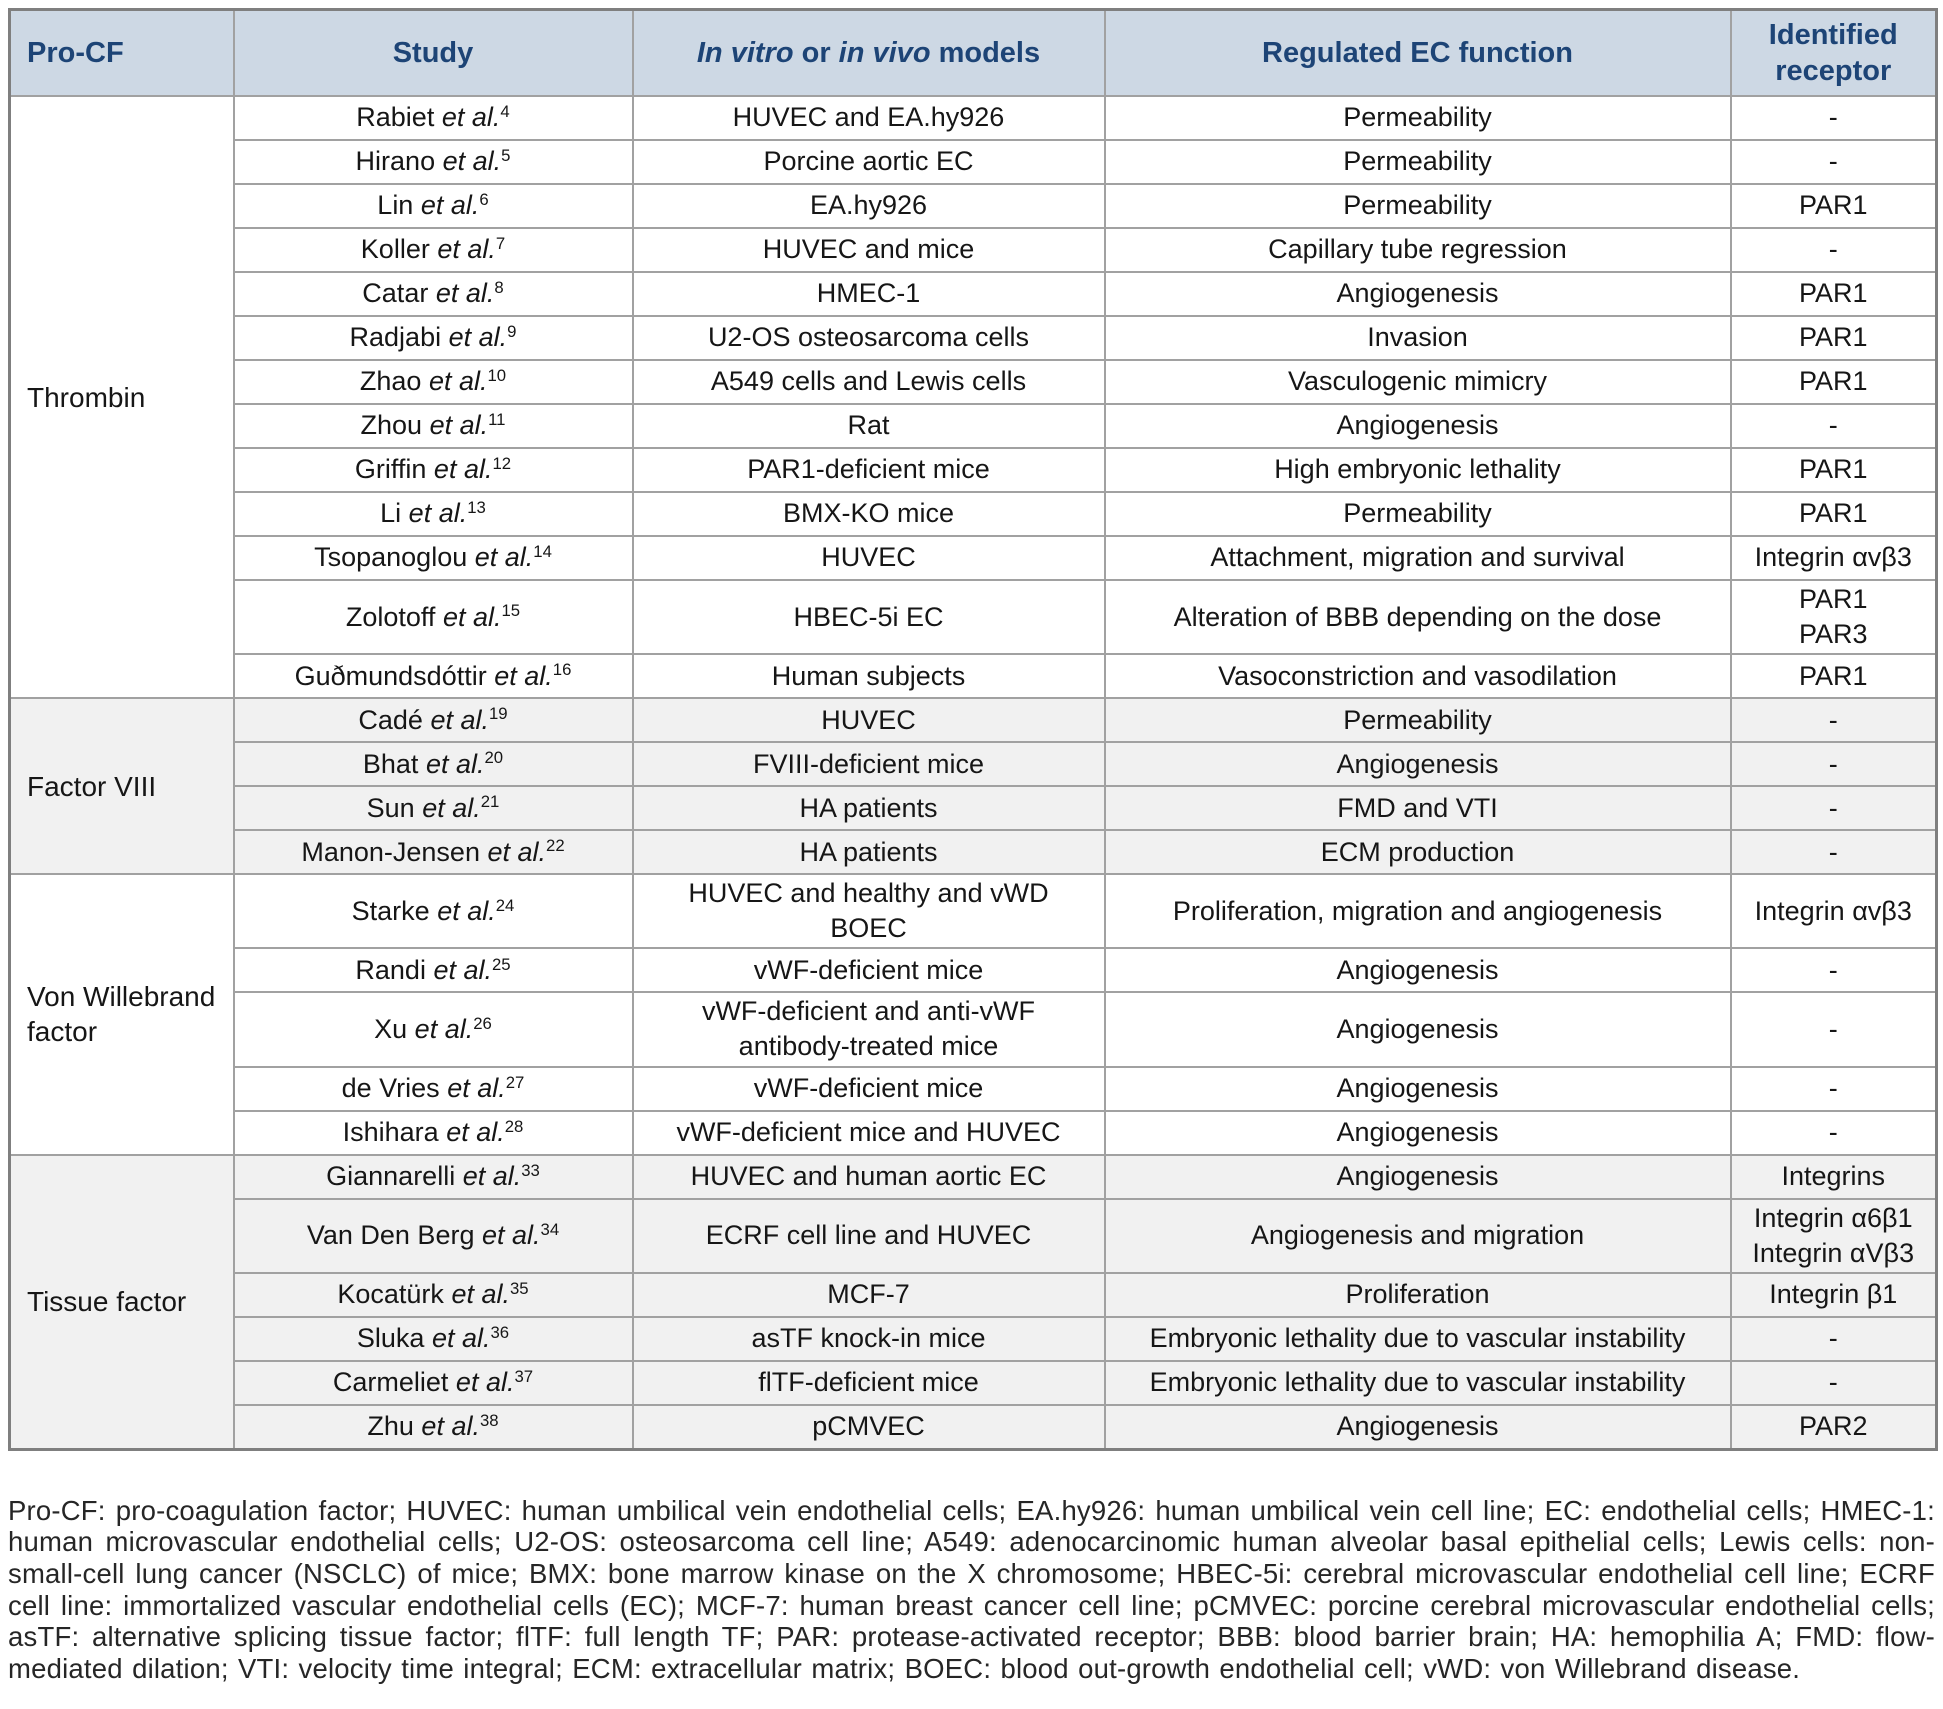 The width and height of the screenshot is (1943, 1709). Describe the element at coordinates (394, 851) in the screenshot. I see `study-author: Manon-Jensen` at that location.